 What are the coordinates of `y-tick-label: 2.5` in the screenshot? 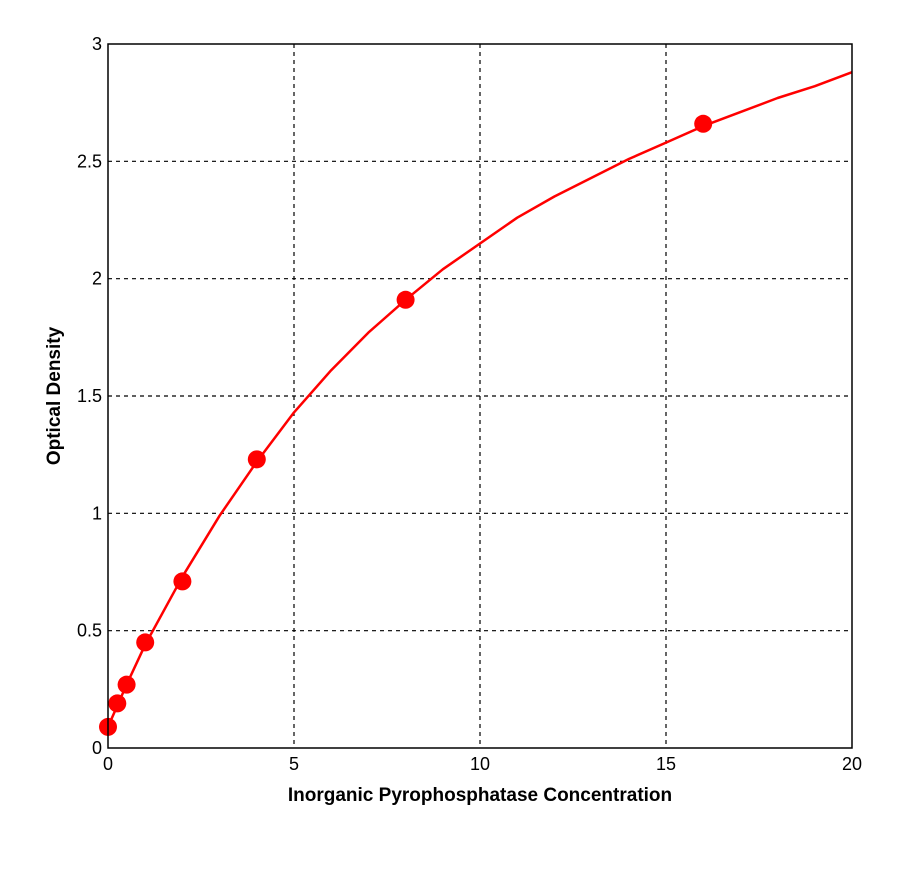 It's located at (89, 161).